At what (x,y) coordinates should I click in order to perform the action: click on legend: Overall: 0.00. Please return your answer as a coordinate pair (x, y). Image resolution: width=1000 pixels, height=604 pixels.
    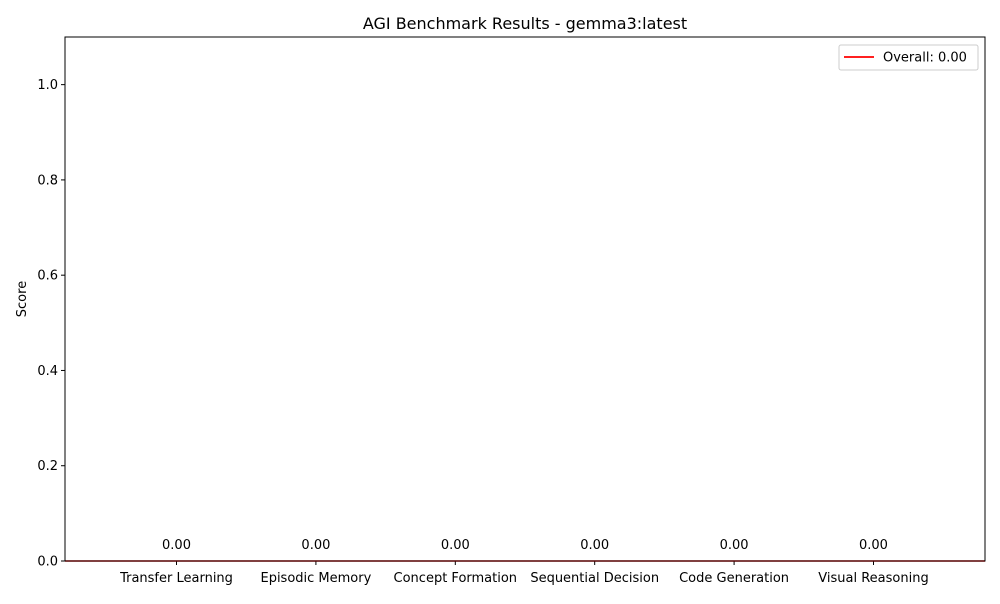
    Looking at the image, I should click on (908, 57).